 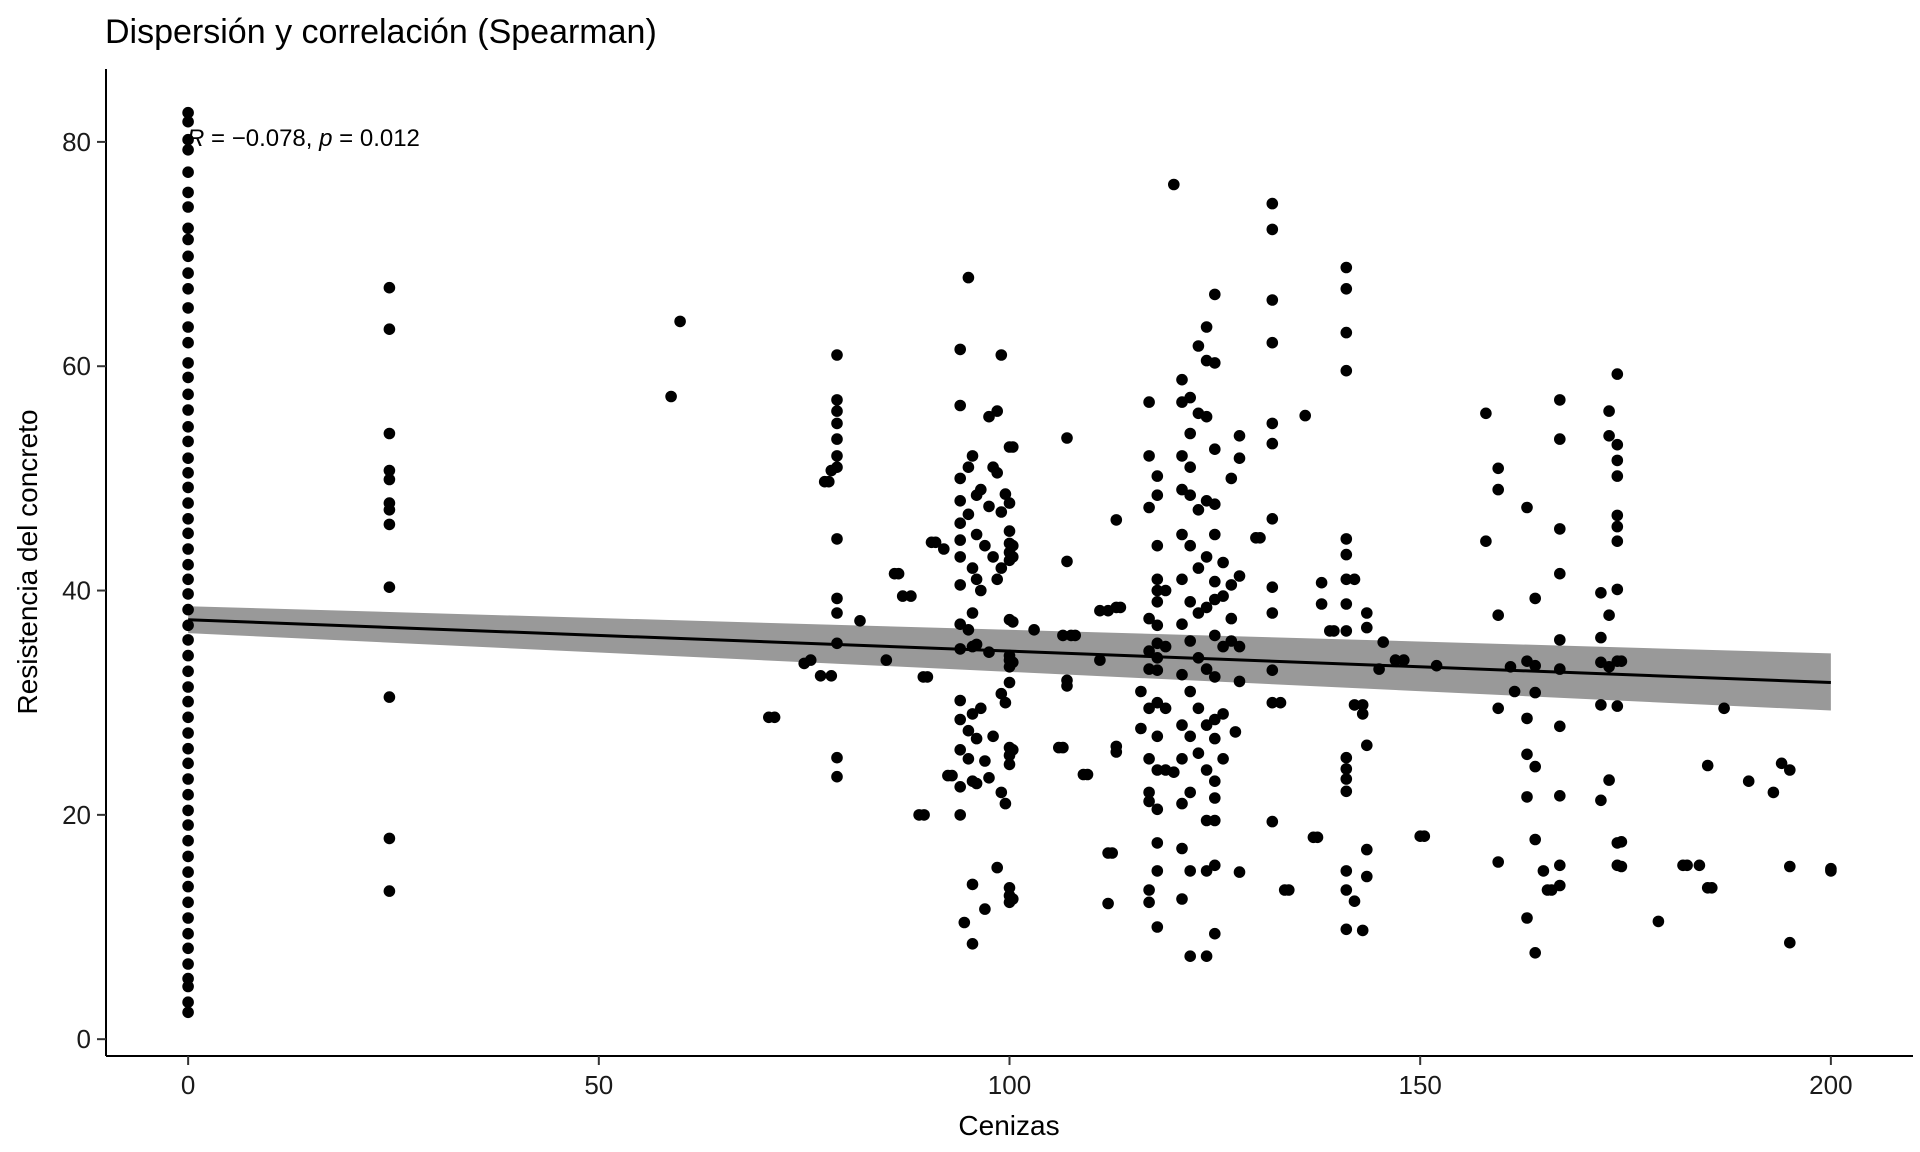 I want to click on chart-title: Dispersión y correlación (Spearman), so click(x=381, y=32).